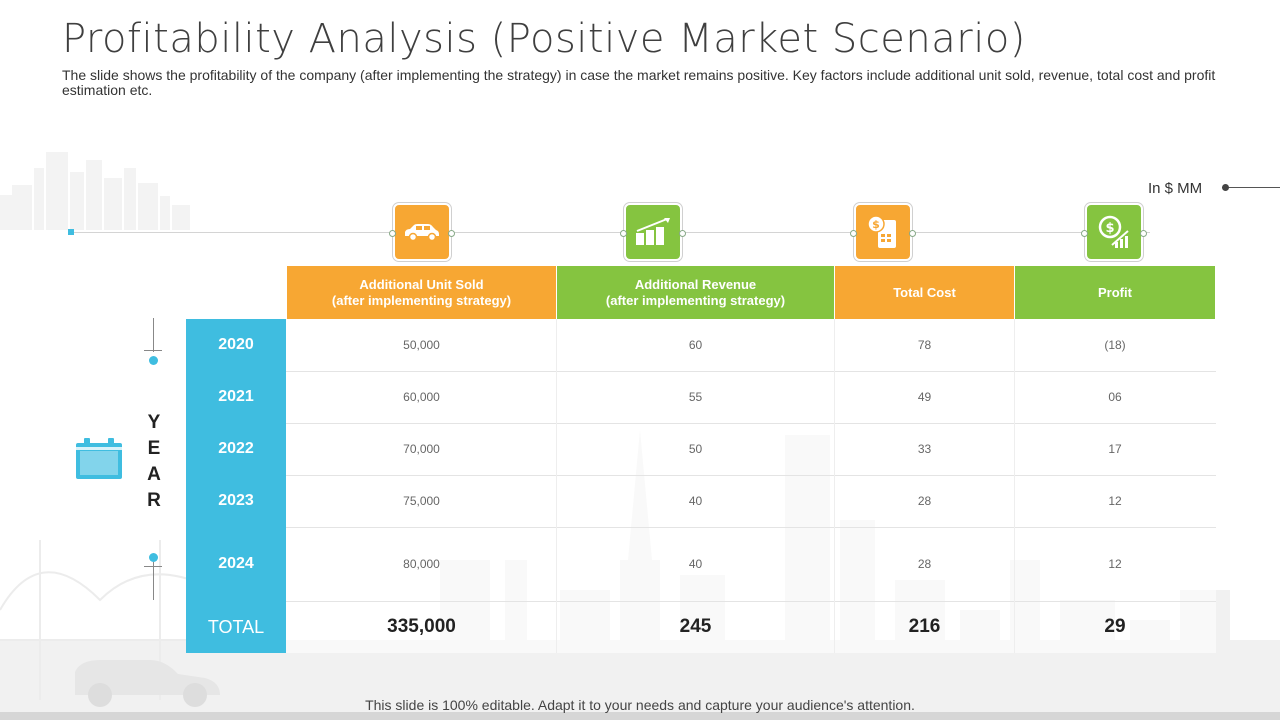  Describe the element at coordinates (154, 474) in the screenshot. I see `year-letter: A` at that location.